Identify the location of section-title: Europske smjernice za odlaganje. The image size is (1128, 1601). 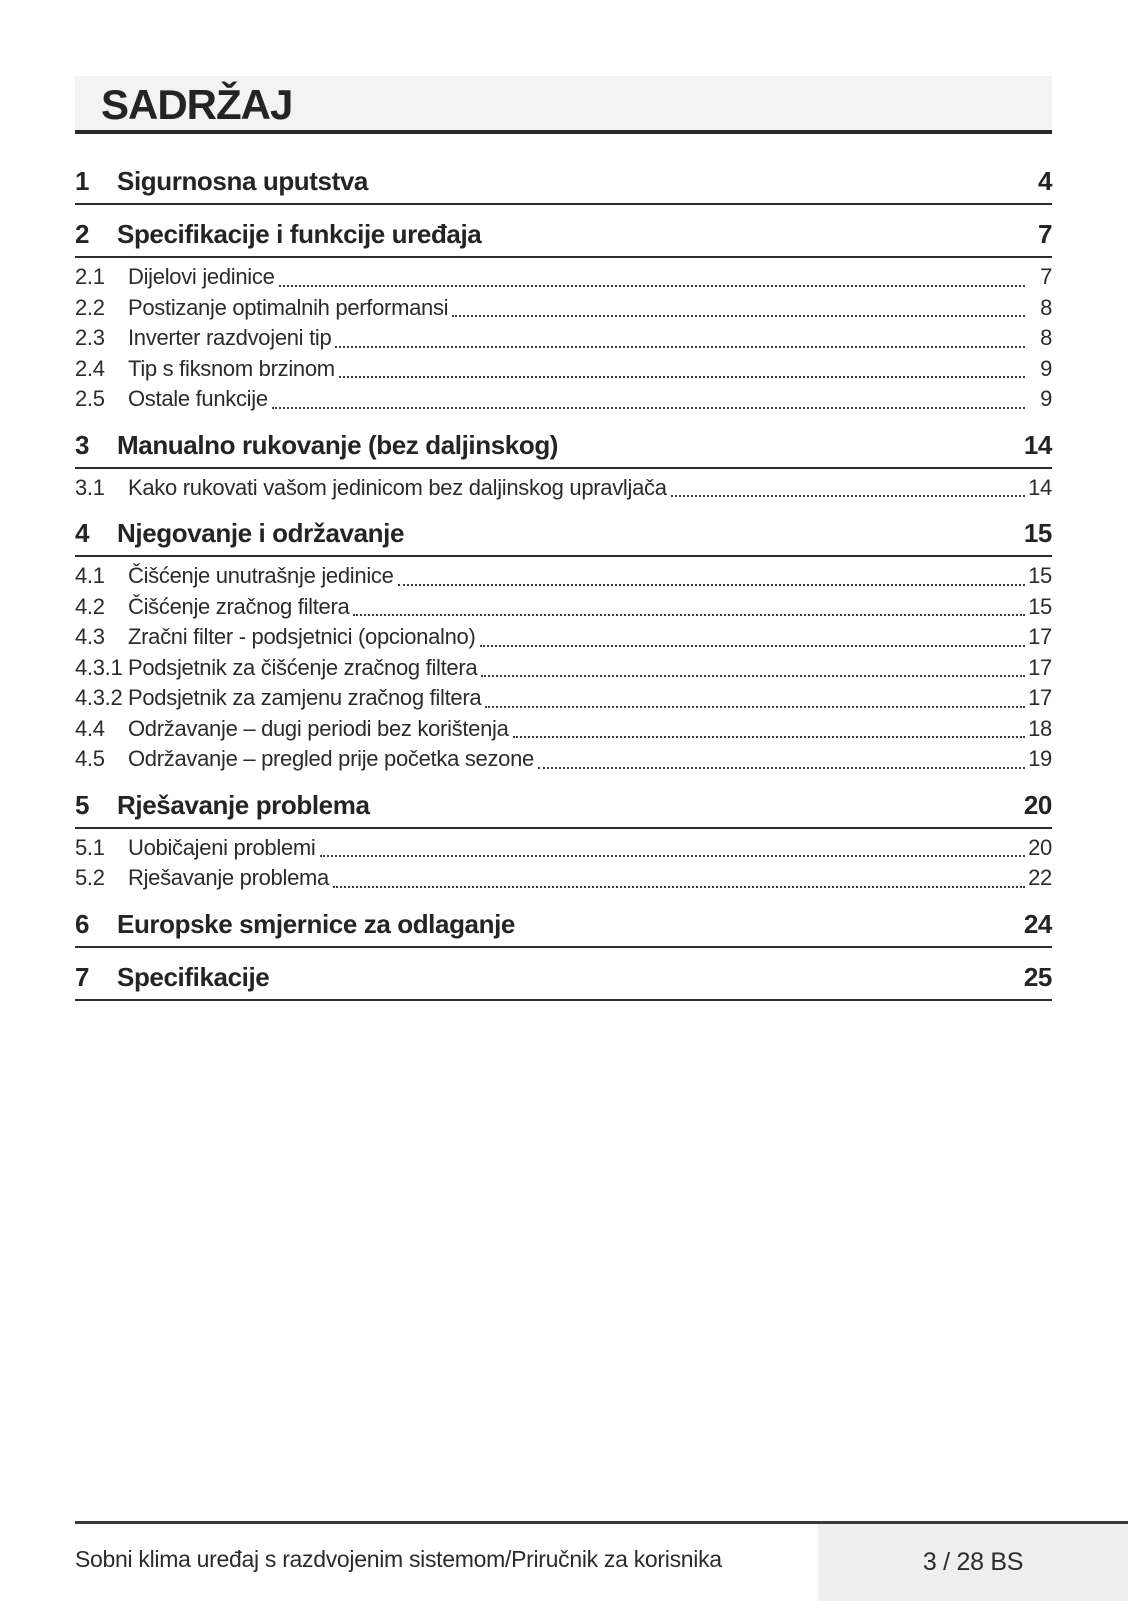
(316, 923).